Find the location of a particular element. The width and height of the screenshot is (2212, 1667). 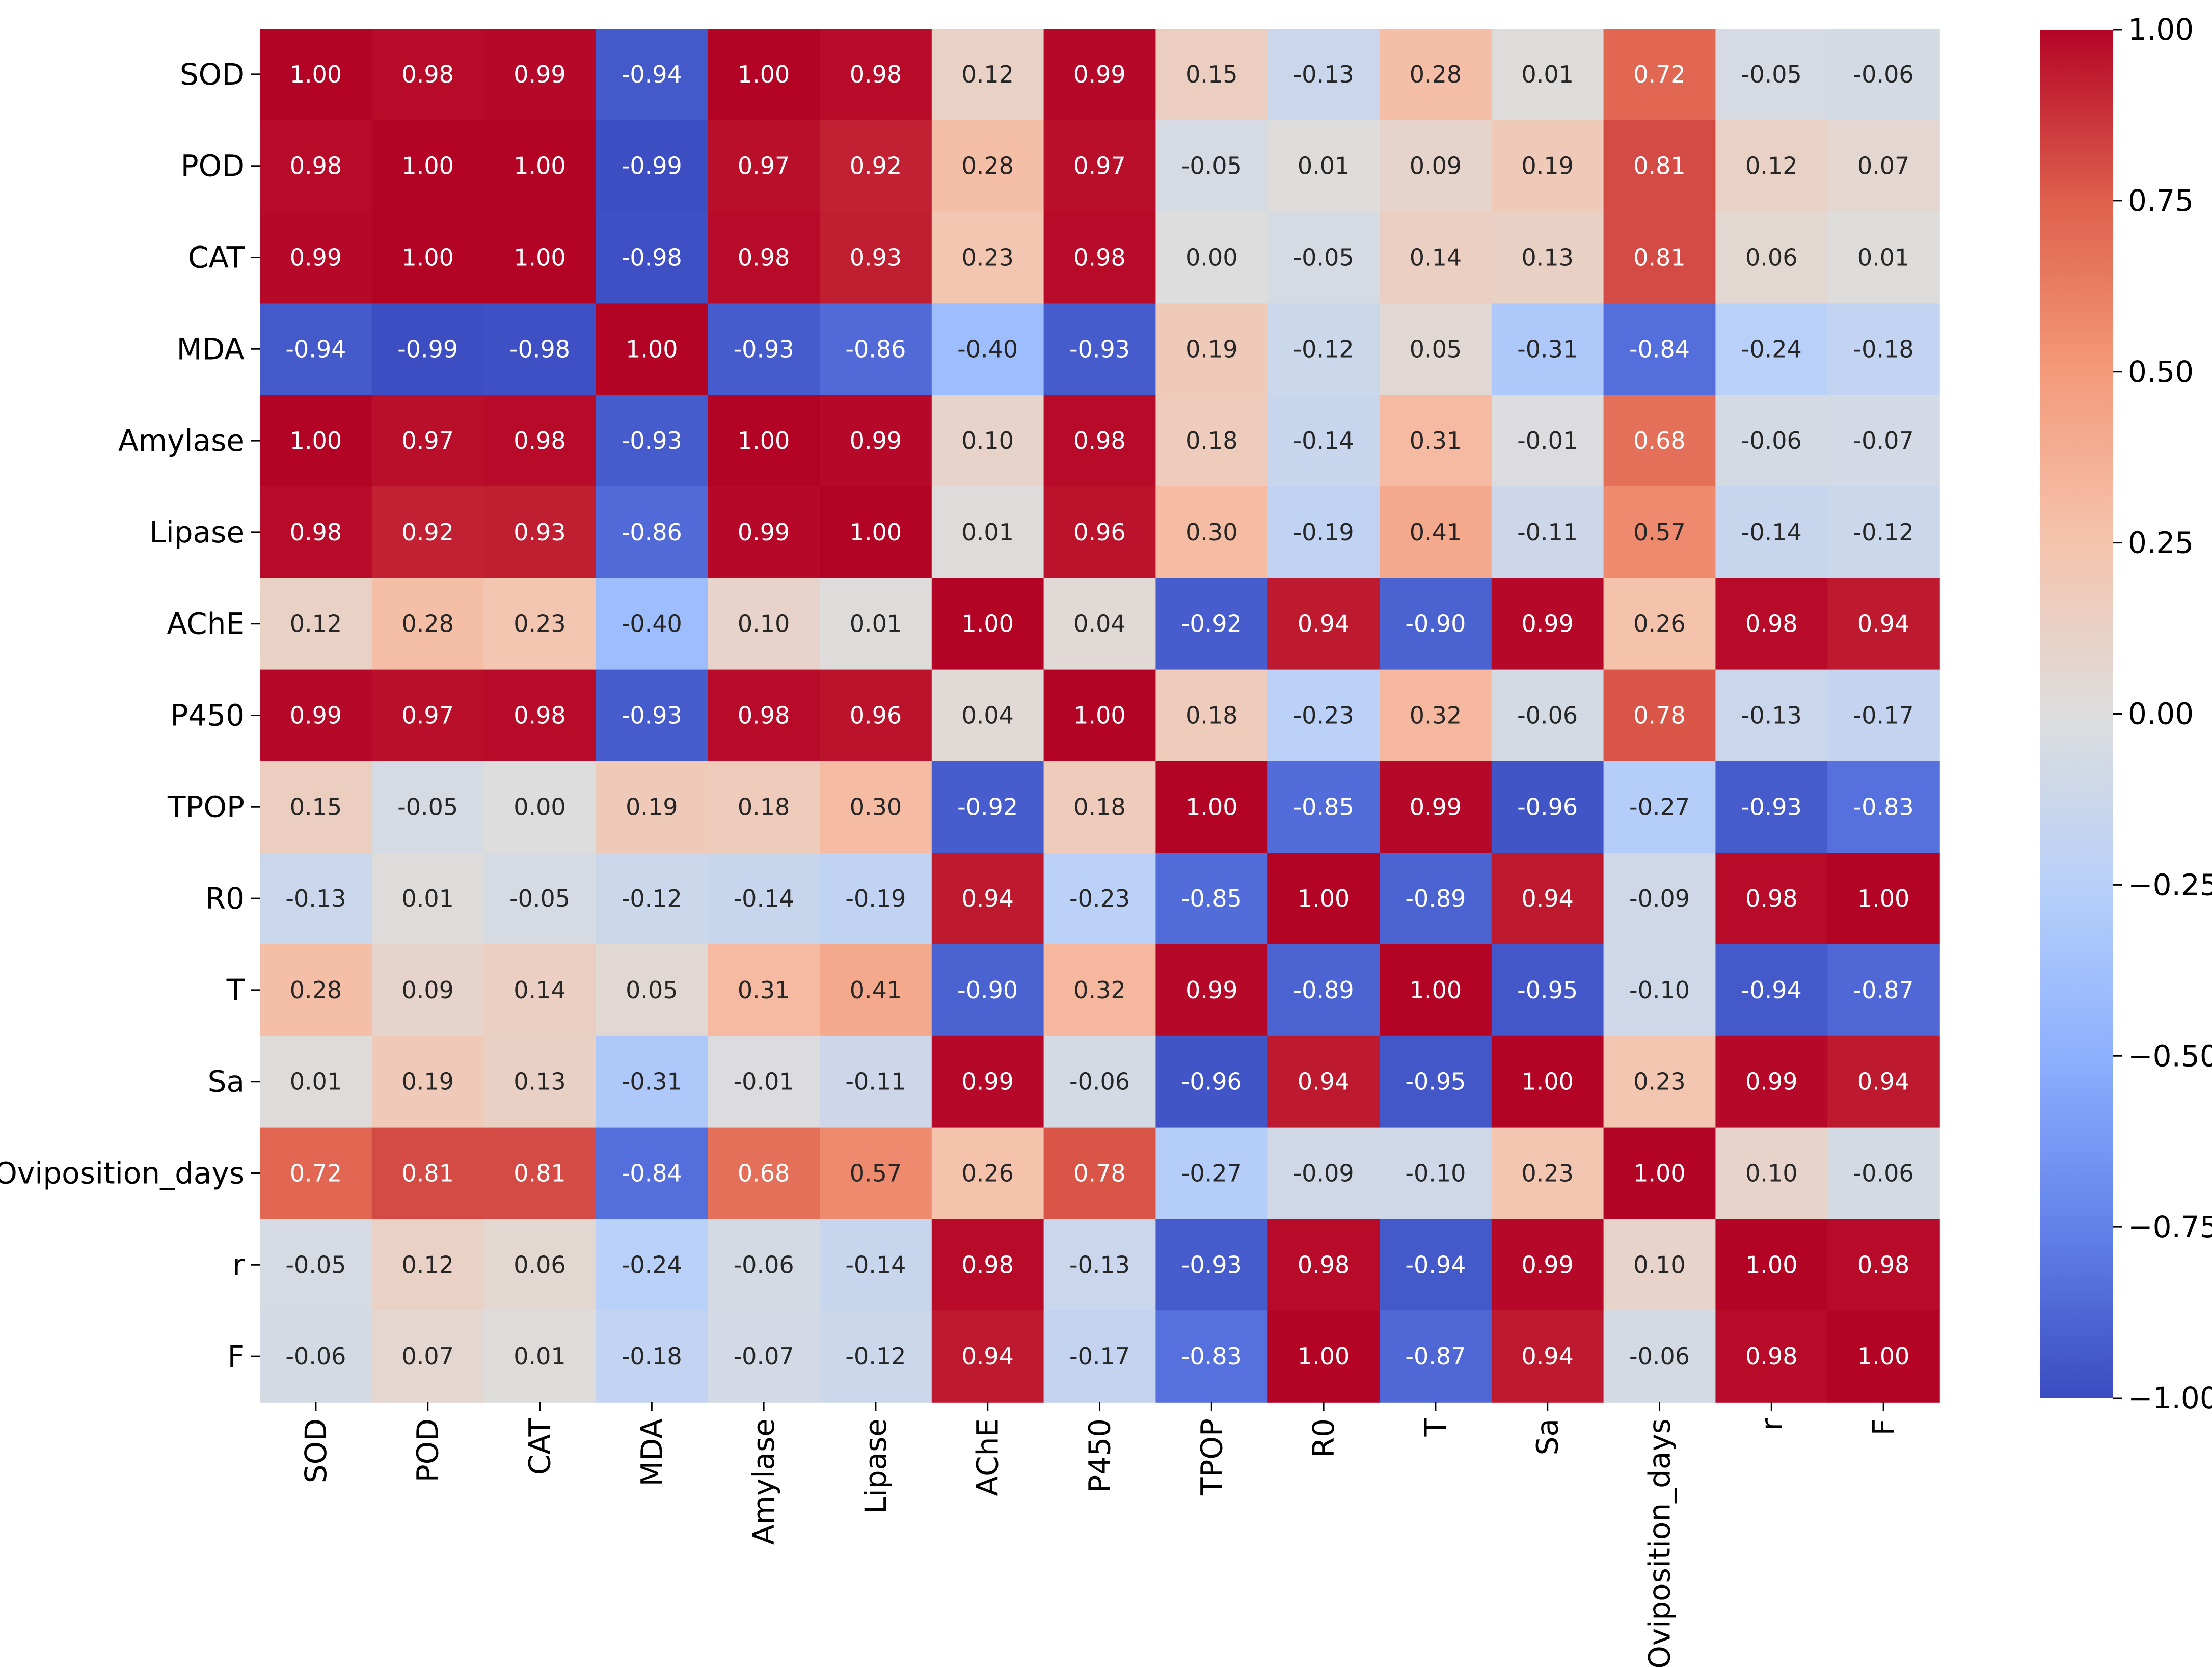

row-label-tpop: TPOP is located at coordinates (206, 806).